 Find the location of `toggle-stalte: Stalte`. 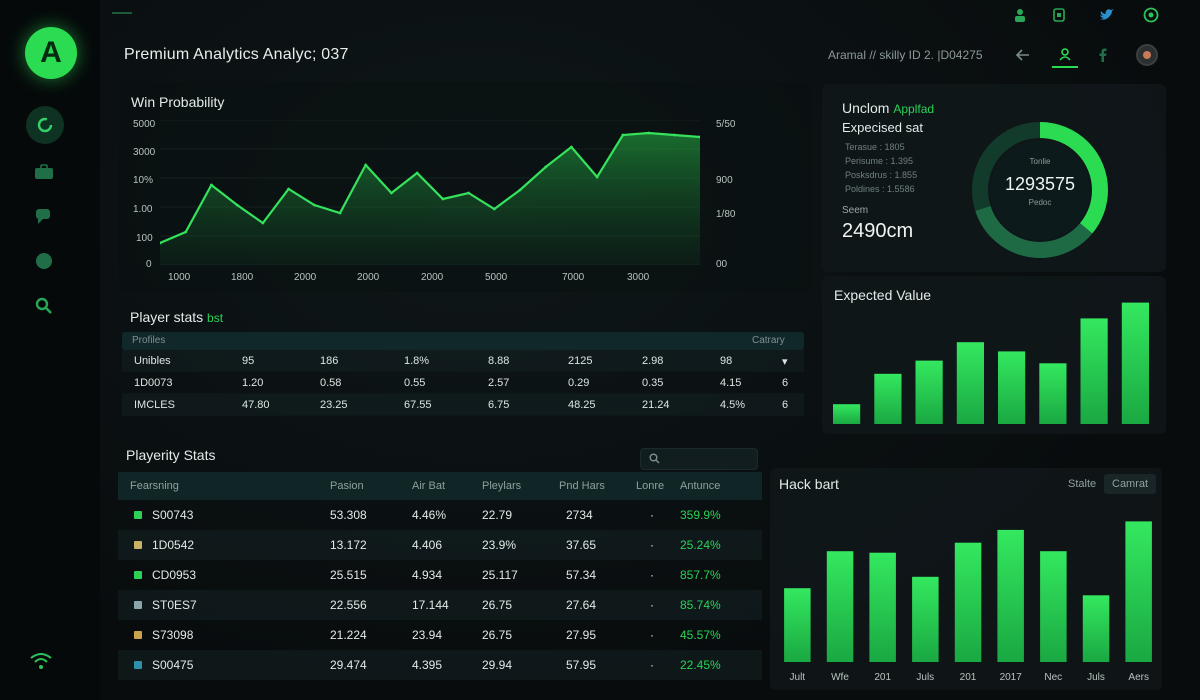

toggle-stalte: Stalte is located at coordinates (1082, 484).